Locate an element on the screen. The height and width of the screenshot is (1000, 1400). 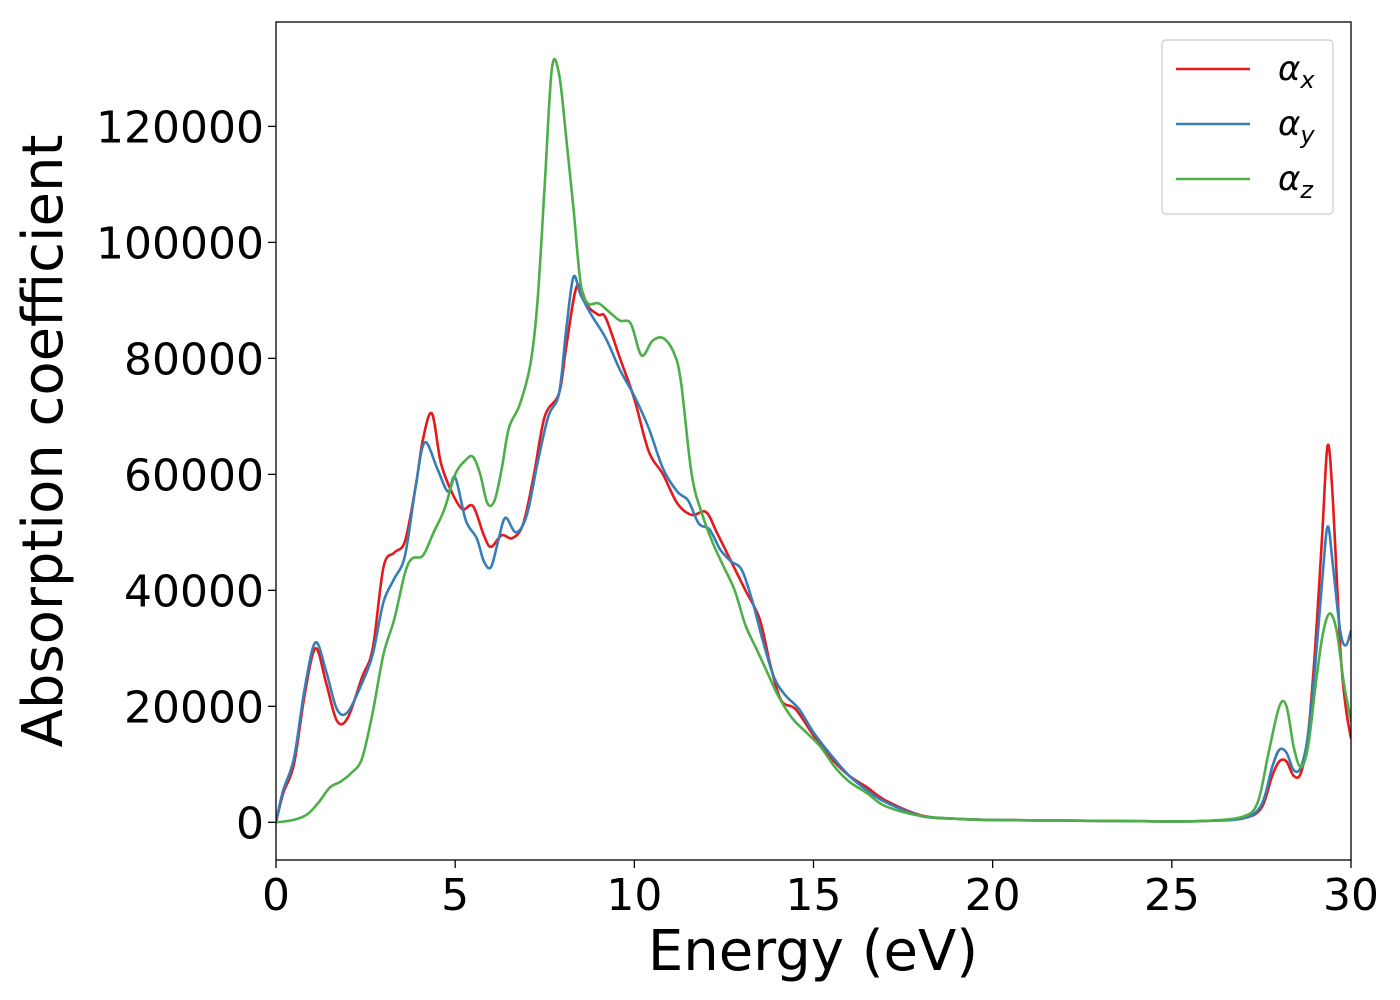
x-tick-label: 0 is located at coordinates (276, 895).